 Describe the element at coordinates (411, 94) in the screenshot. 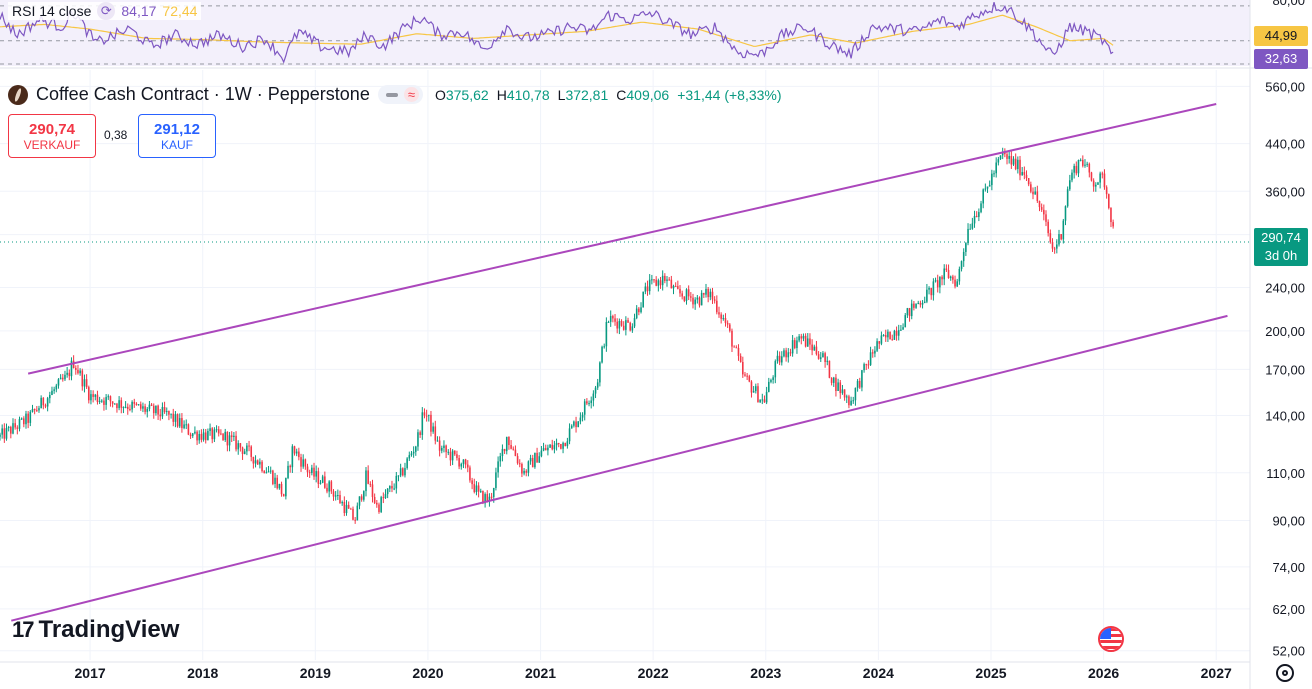

I see `wave-icon: ≈` at that location.